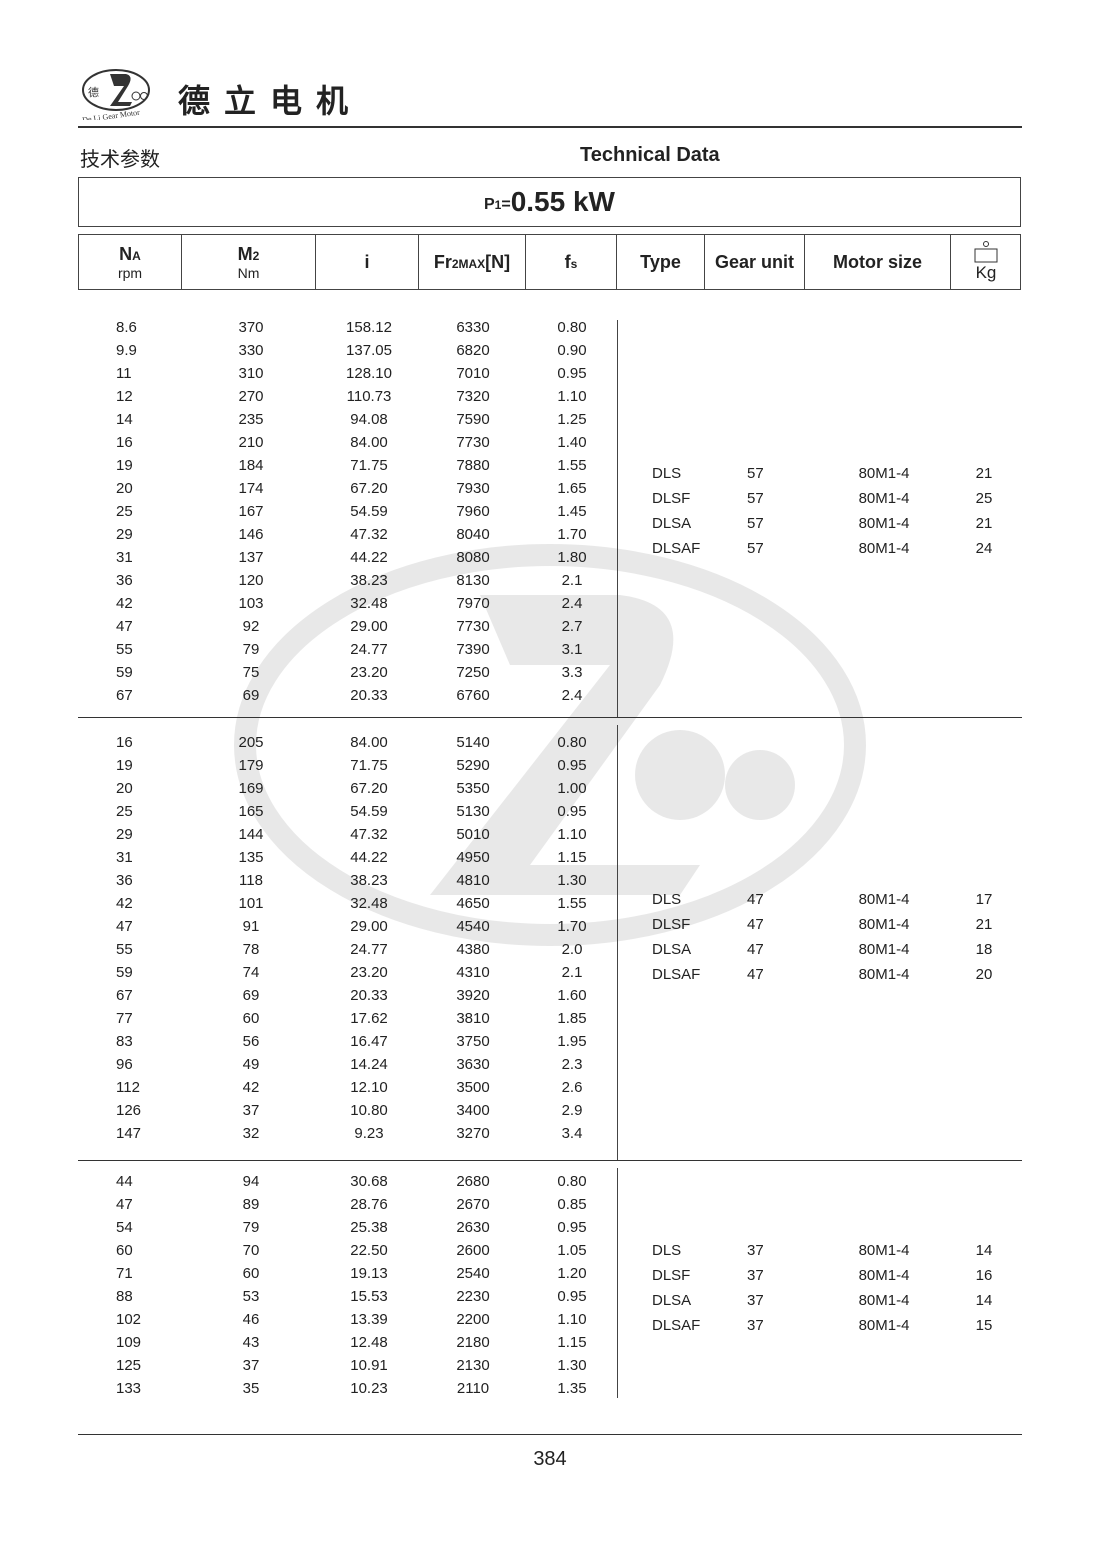 The image size is (1100, 1555). What do you see at coordinates (251, 788) in the screenshot?
I see `cell-m2: 169` at bounding box center [251, 788].